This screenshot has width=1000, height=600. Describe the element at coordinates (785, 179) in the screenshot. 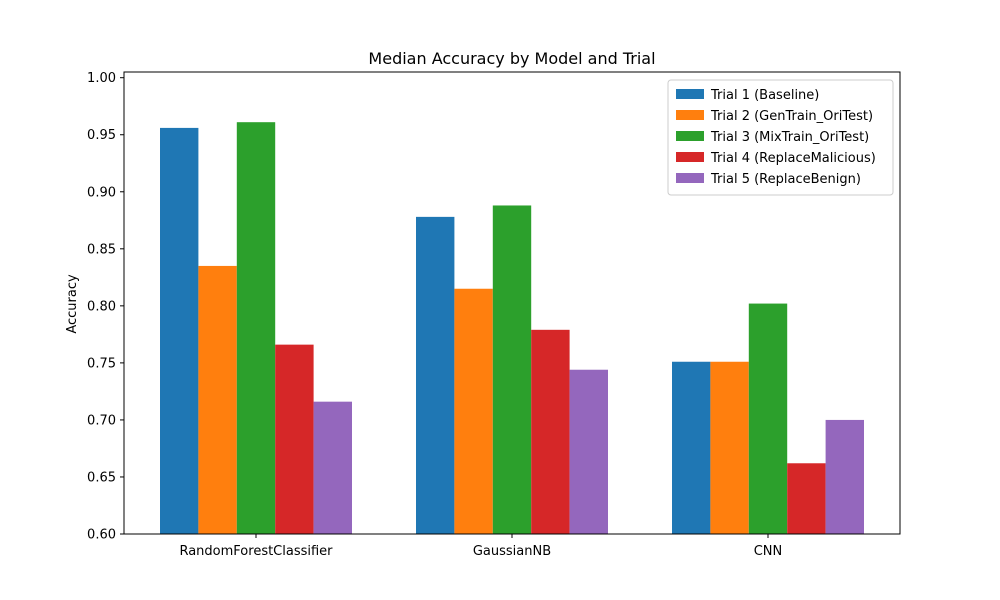

I see `legend-label: Trial 5 (ReplaceBenign)` at that location.